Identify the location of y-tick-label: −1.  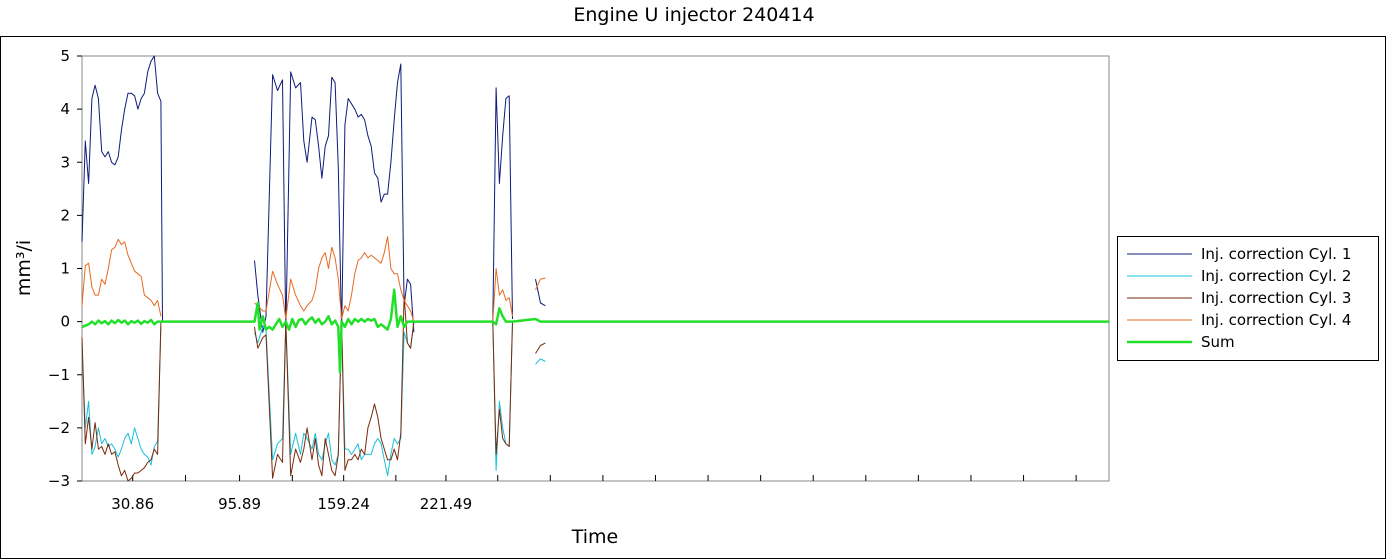
(59, 375).